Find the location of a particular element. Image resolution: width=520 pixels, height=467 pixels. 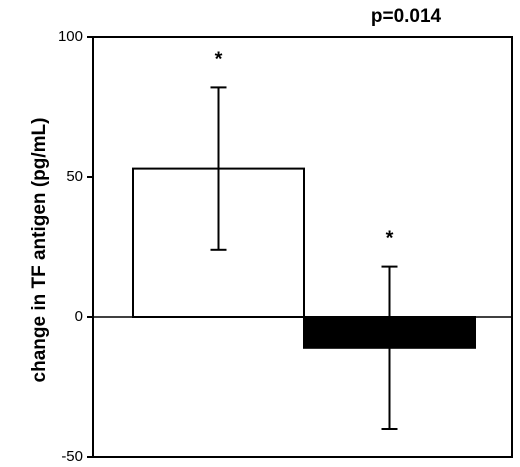

y-tick-label-minus-50: -50 is located at coordinates (72, 456).